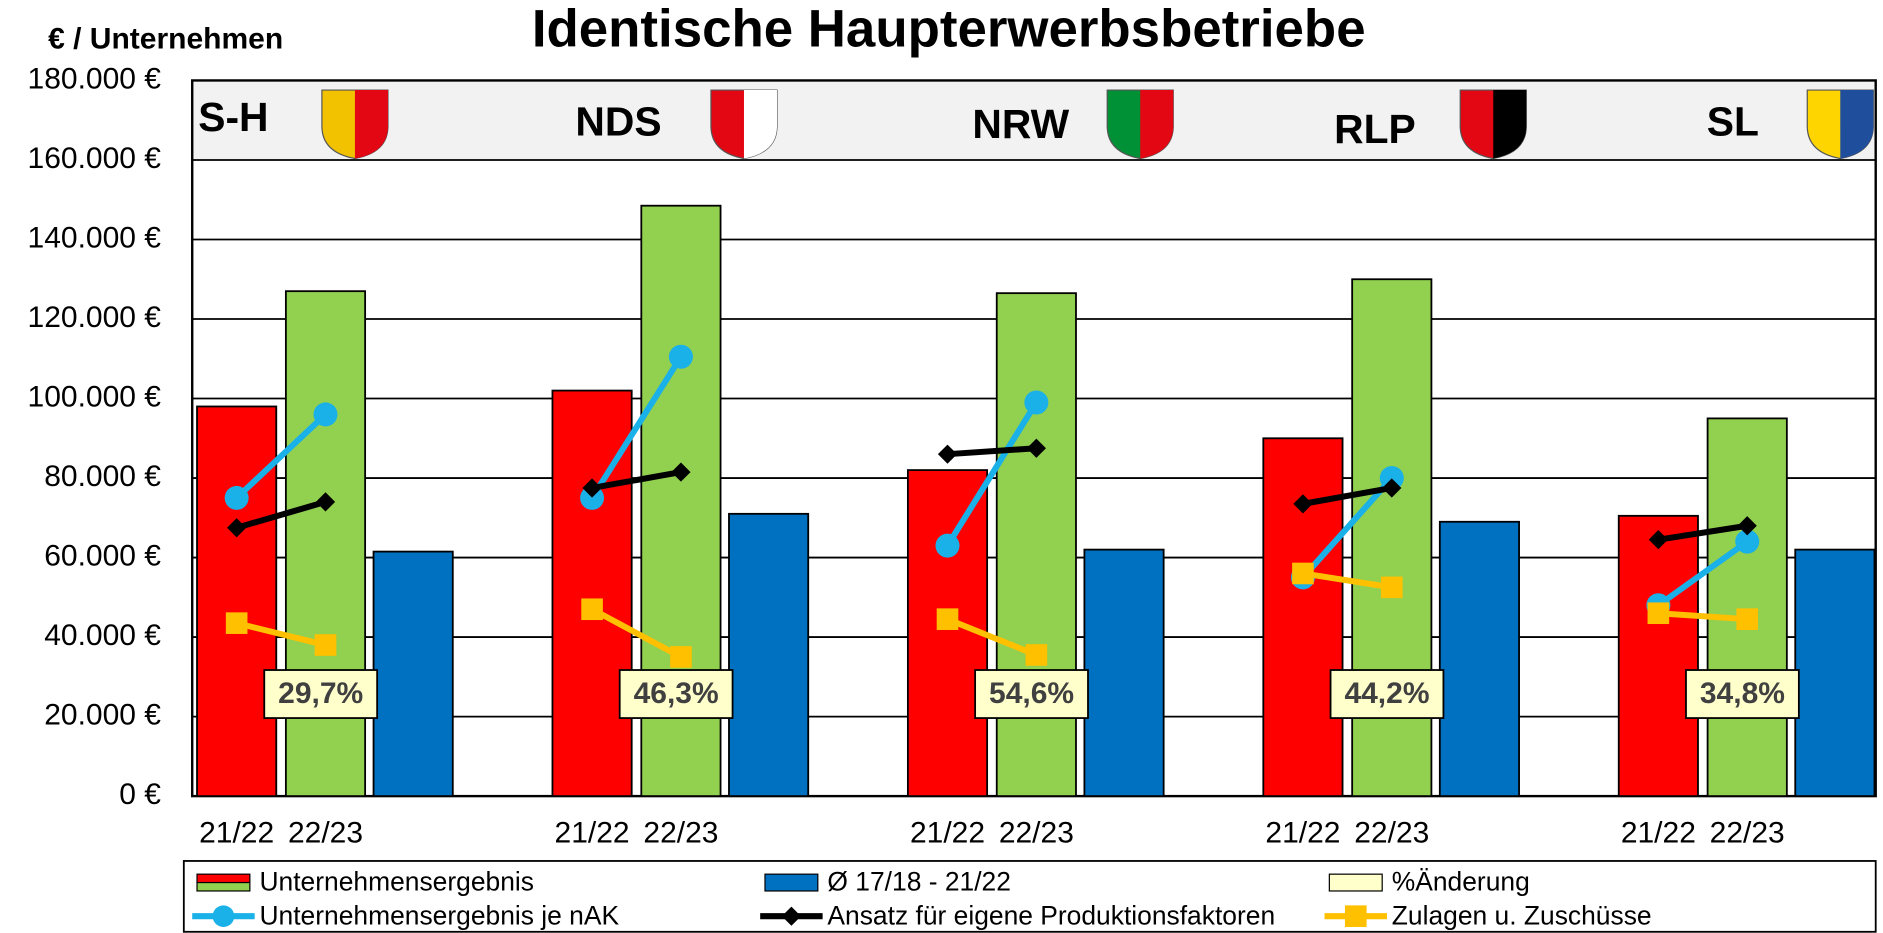 This screenshot has width=1883, height=933. Describe the element at coordinates (95, 237) in the screenshot. I see `y-tick-label: 140.000 €` at that location.